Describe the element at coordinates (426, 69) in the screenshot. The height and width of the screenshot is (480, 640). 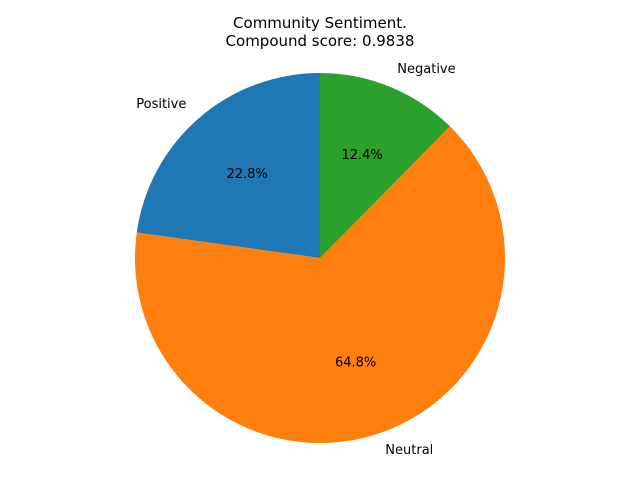
I see `pie-label-negative: Negative` at that location.